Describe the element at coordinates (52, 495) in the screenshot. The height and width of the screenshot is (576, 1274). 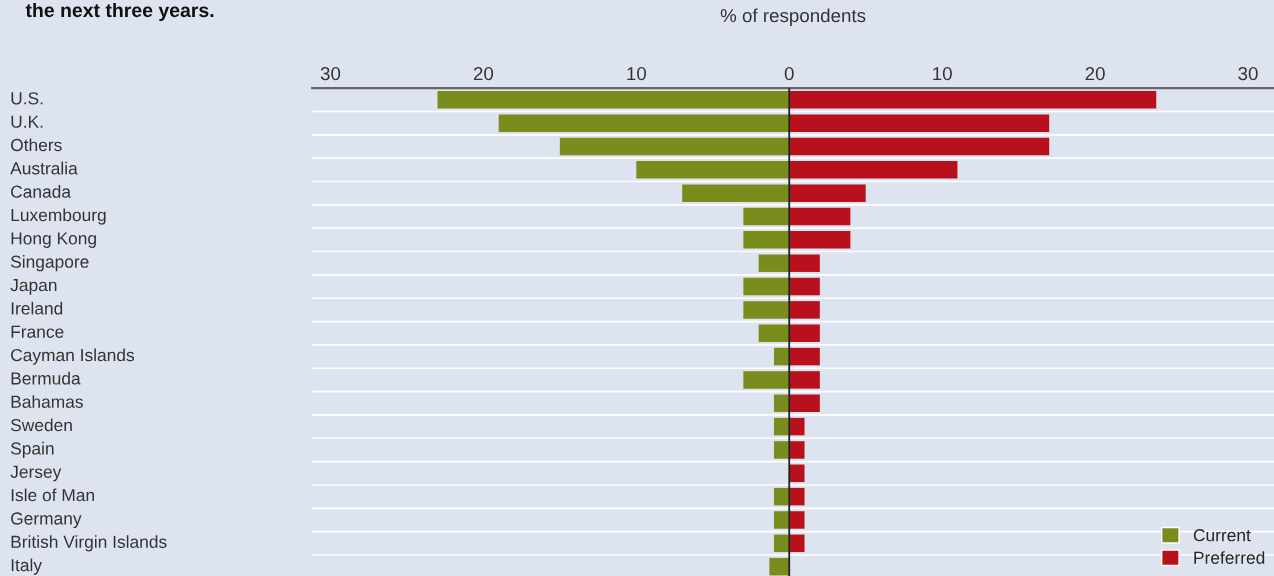
I see `y-tick-label: Isle of Man` at that location.